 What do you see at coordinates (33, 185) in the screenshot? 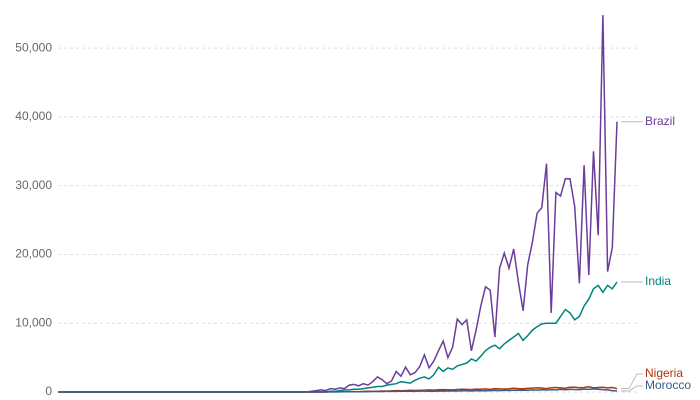
I see `y-tick-label: 30,000` at bounding box center [33, 185].